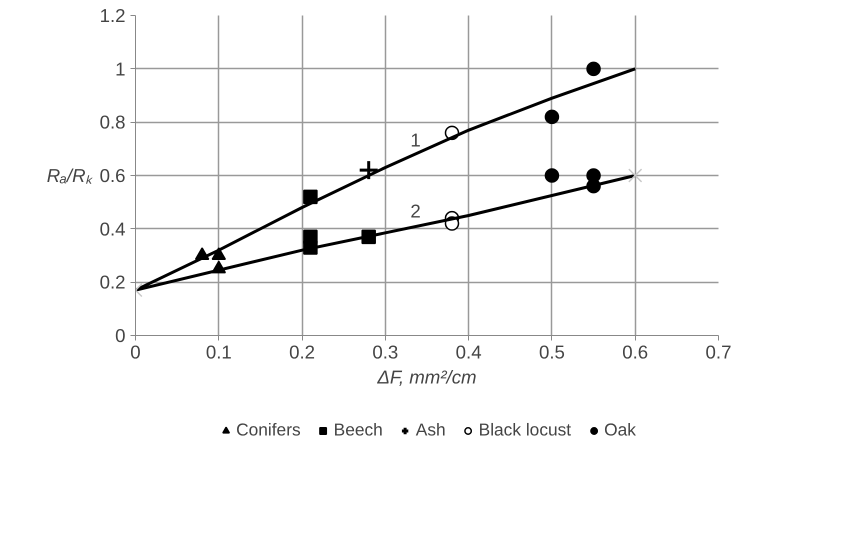 This screenshot has height=535, width=841. I want to click on y-tick-label: 0.6, so click(113, 175).